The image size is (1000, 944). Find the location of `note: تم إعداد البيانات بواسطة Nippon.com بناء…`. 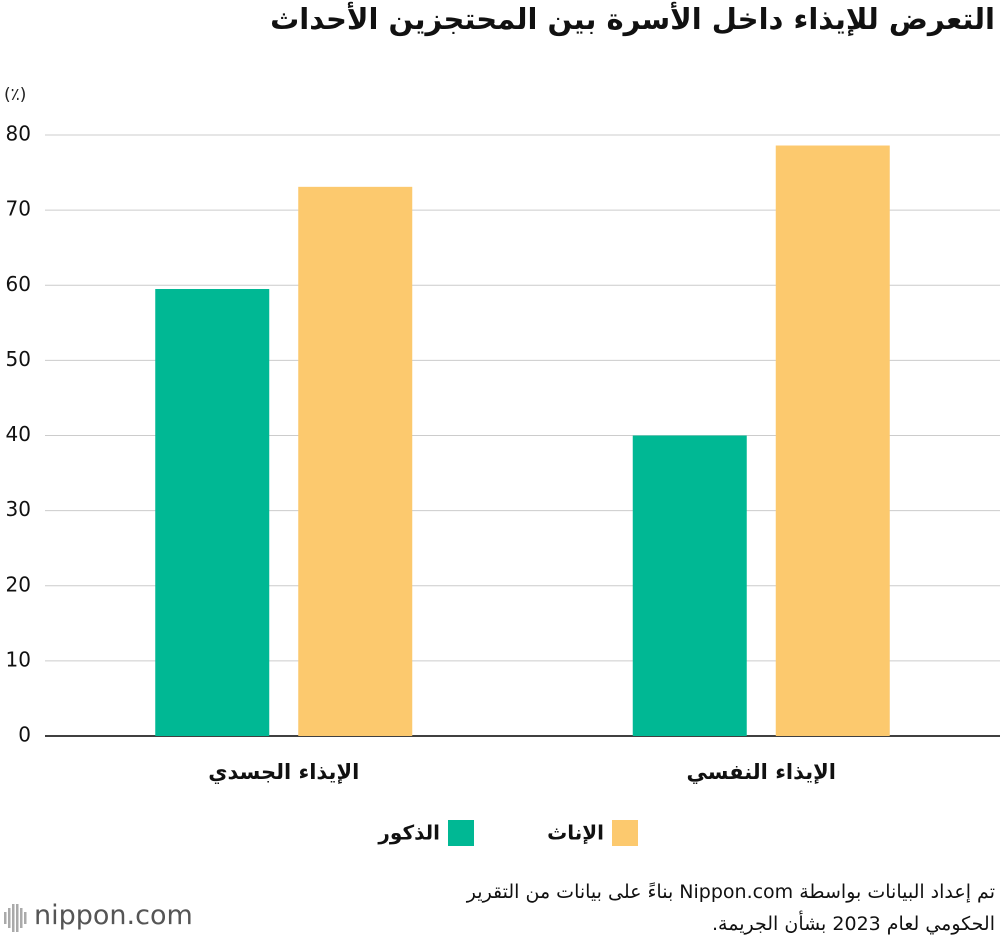

note: تم إعداد البيانات بواسطة Nippon.com بناء… is located at coordinates (731, 908).